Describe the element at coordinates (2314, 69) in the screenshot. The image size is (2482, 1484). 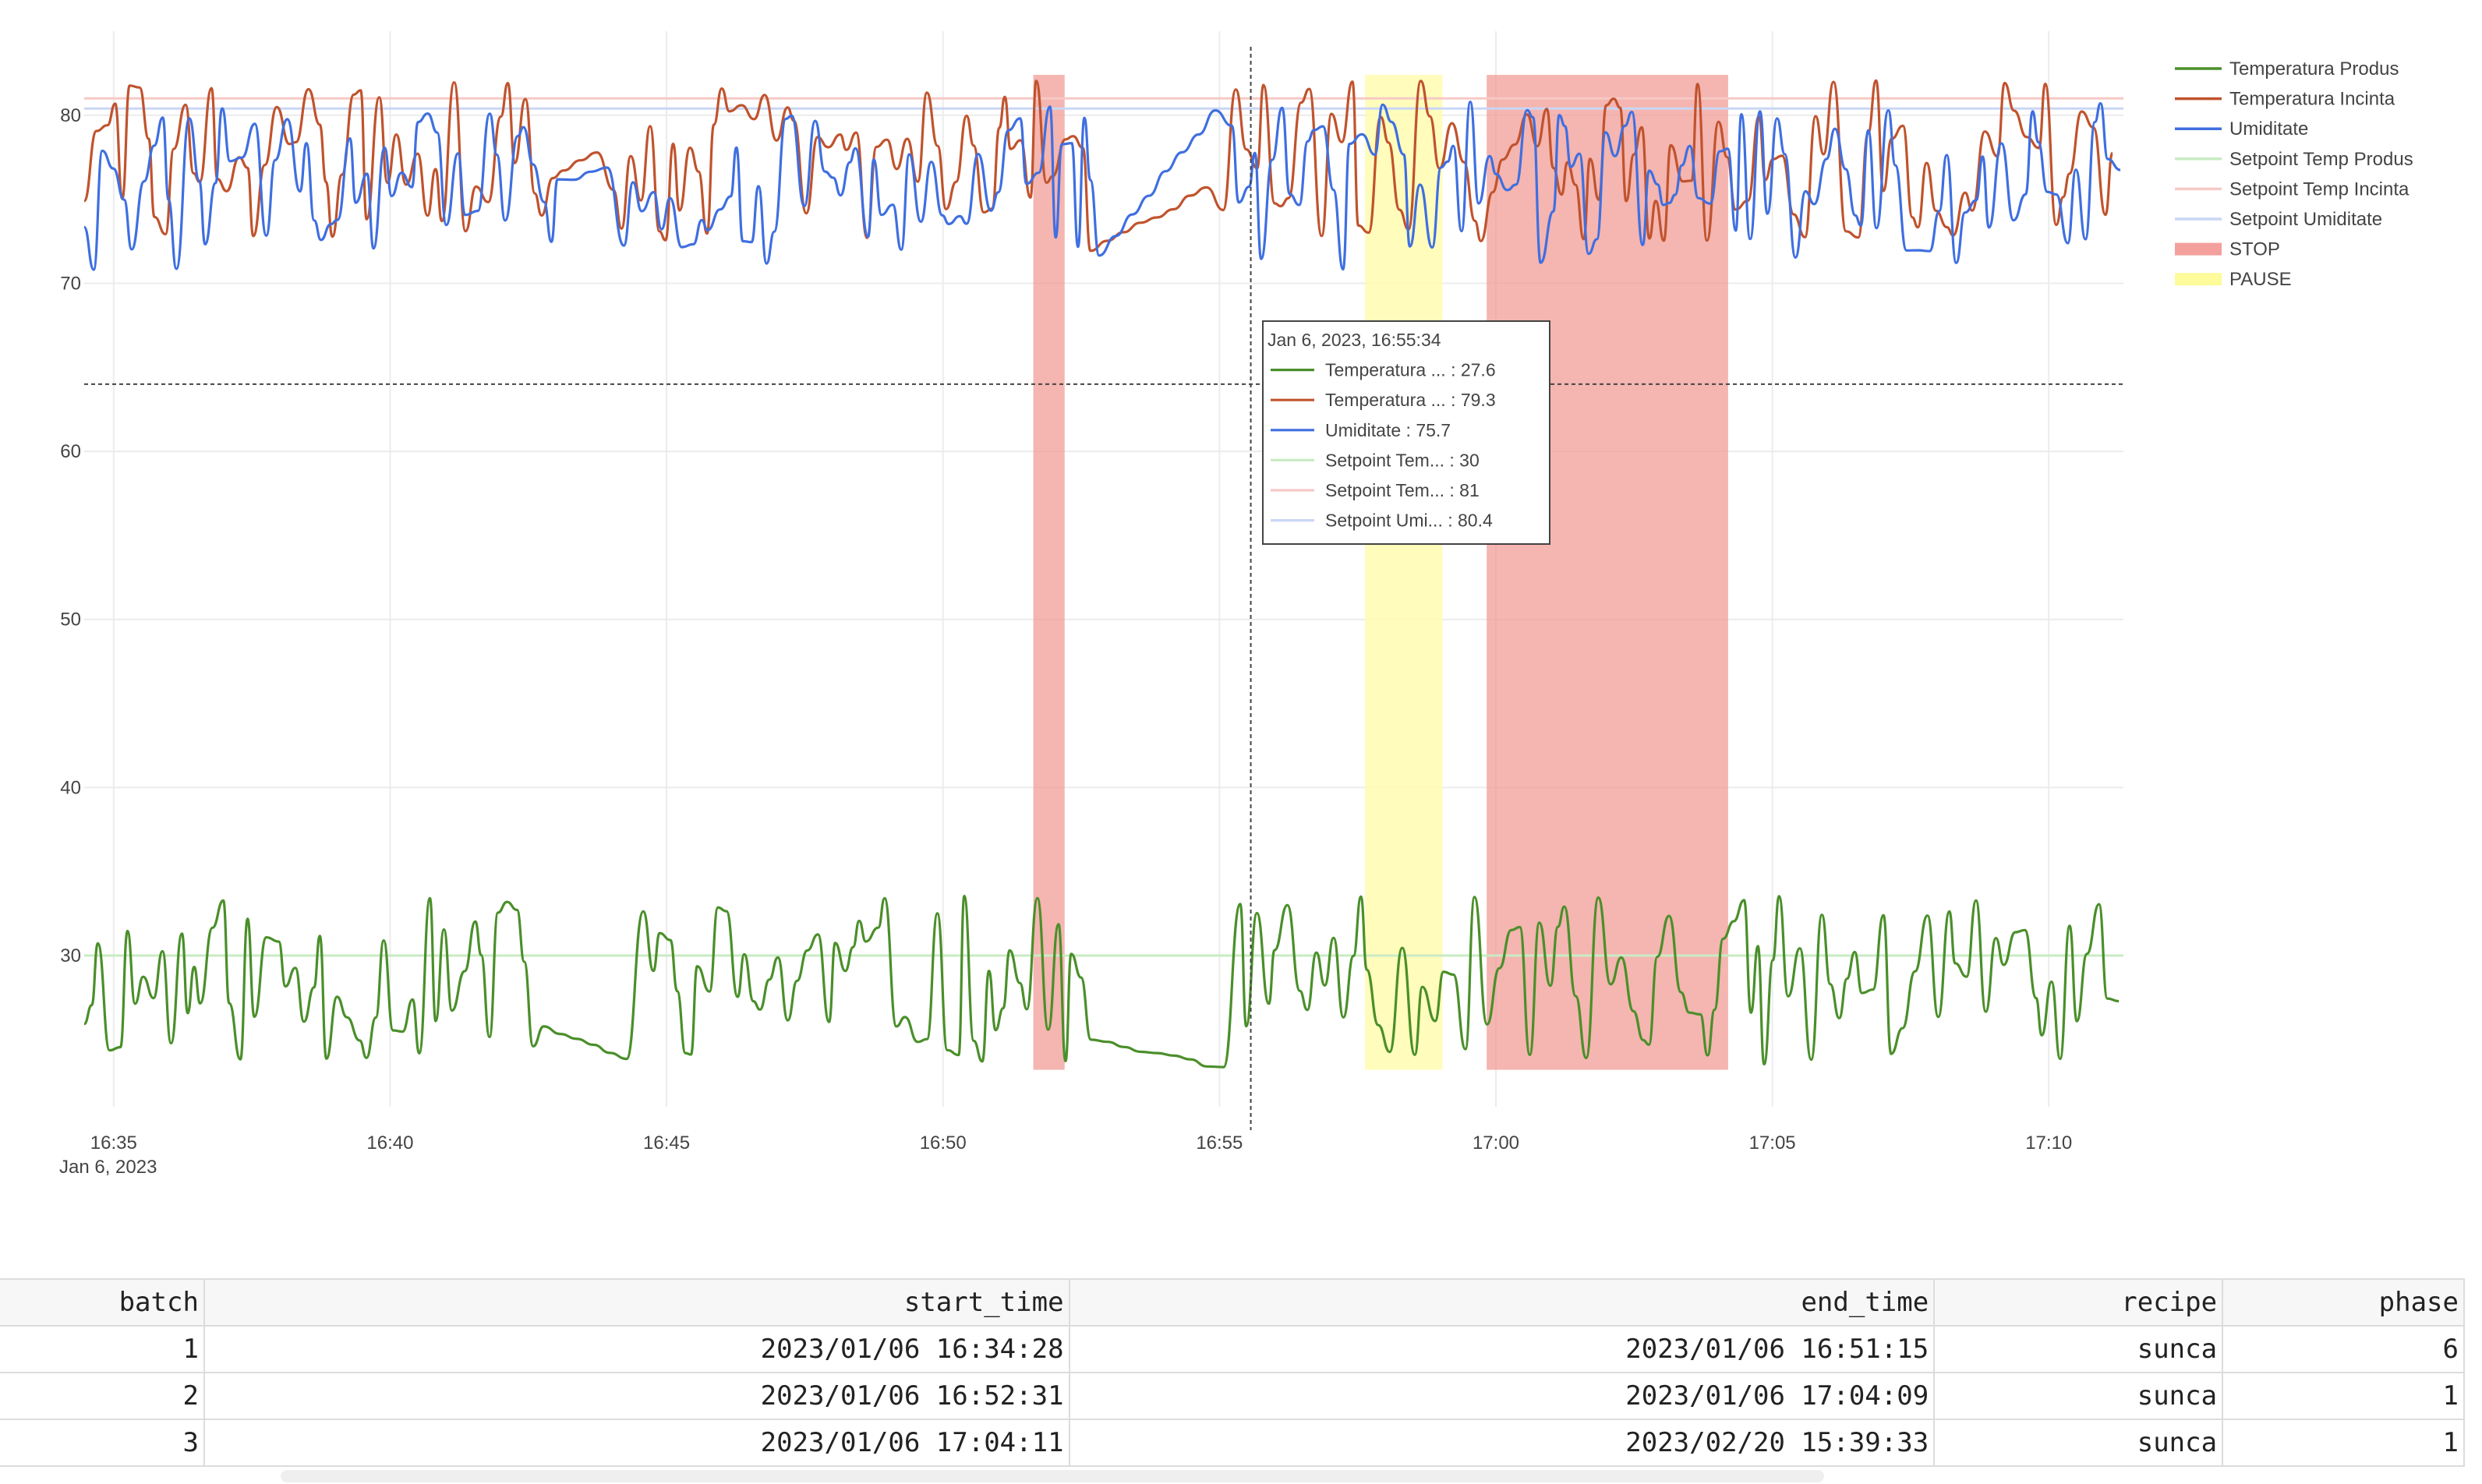
I see `legend-label: Temperatura Produs` at that location.